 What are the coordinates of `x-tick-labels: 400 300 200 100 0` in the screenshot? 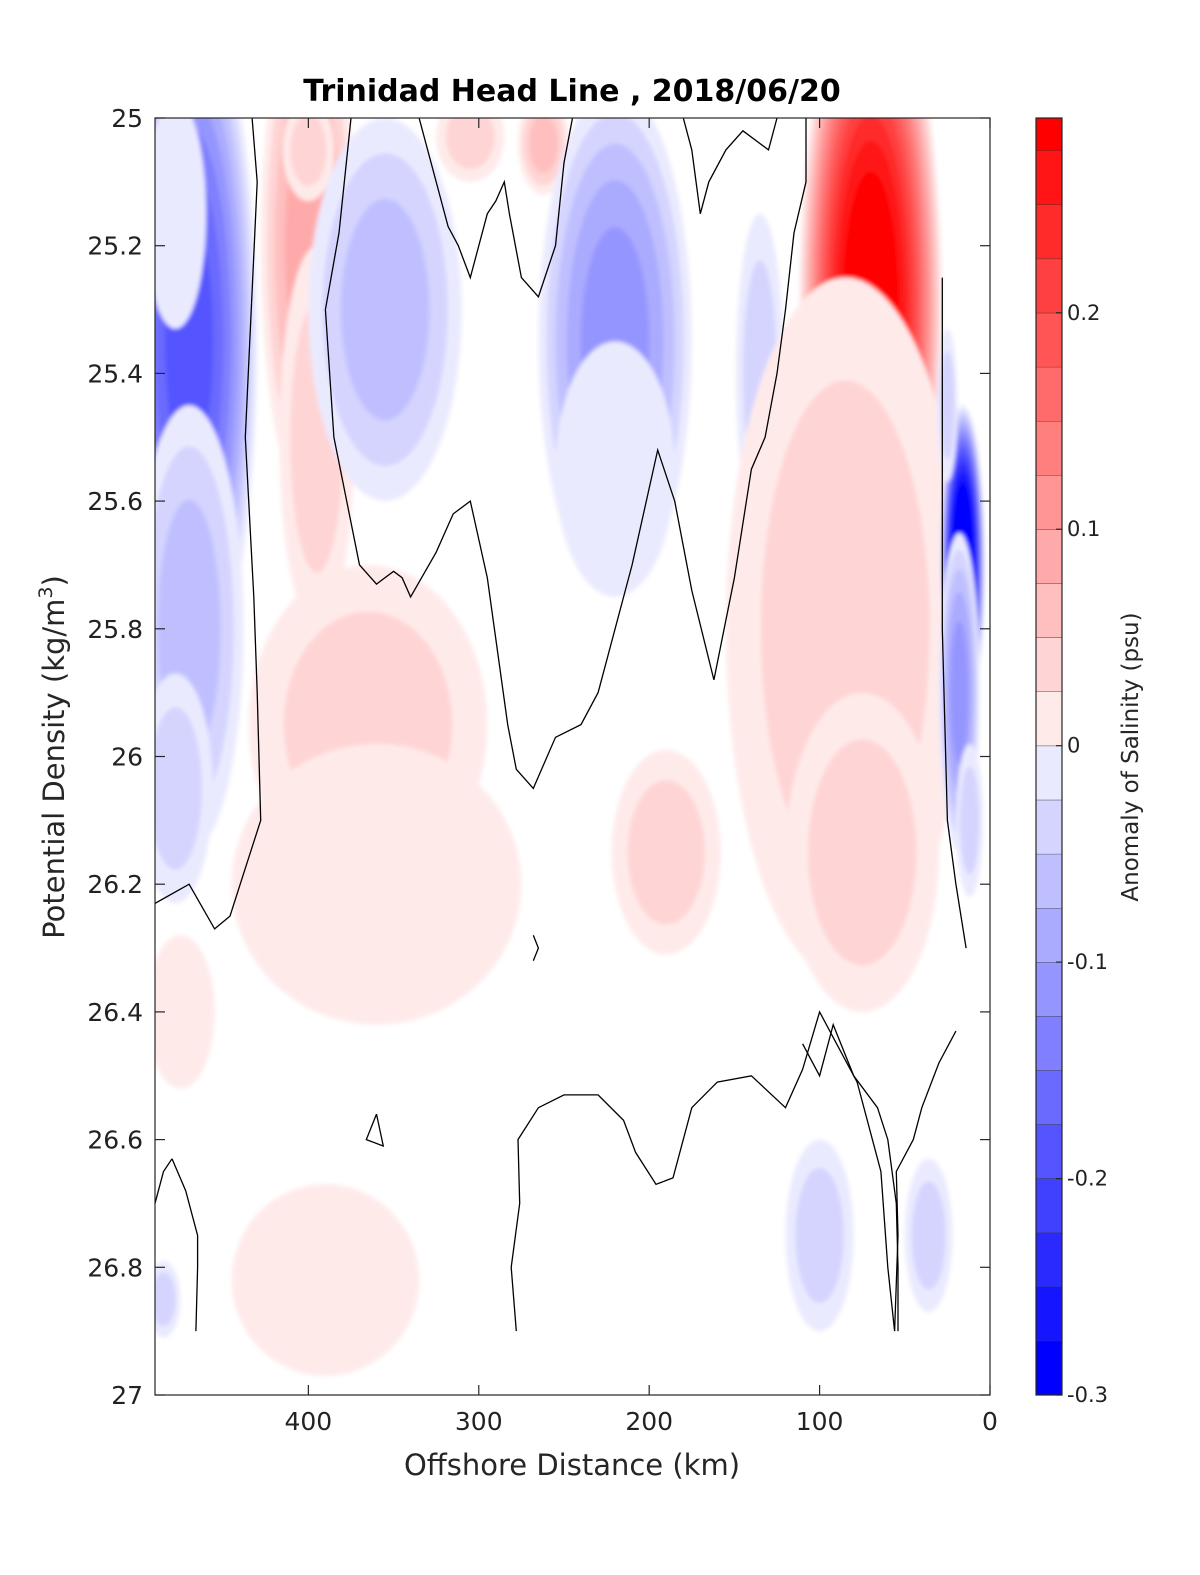 It's located at (641, 1421).